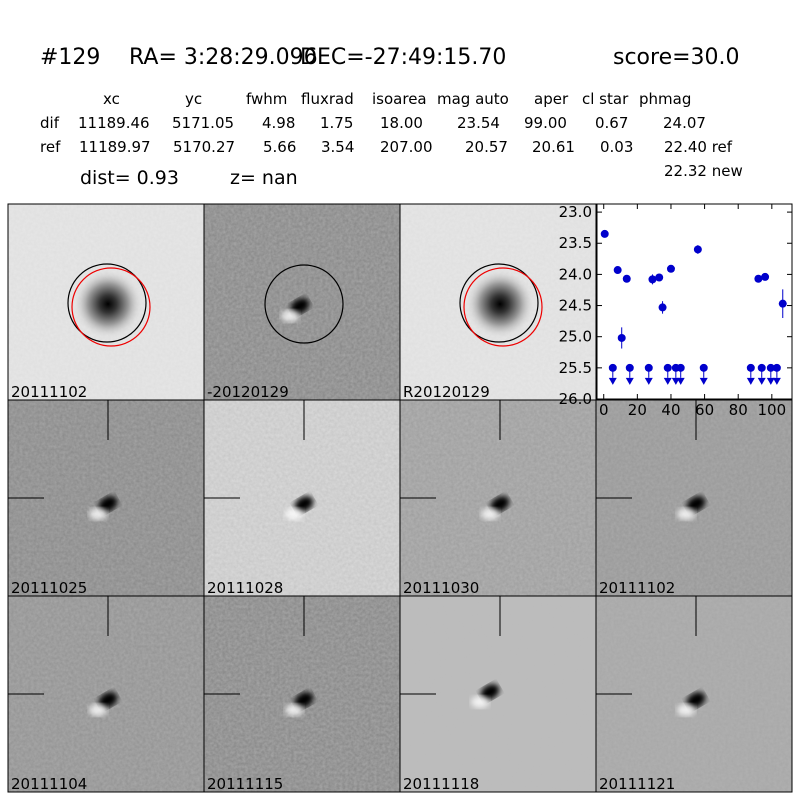 The width and height of the screenshot is (800, 800). Describe the element at coordinates (684, 123) in the screenshot. I see `cell: 24.07` at that location.